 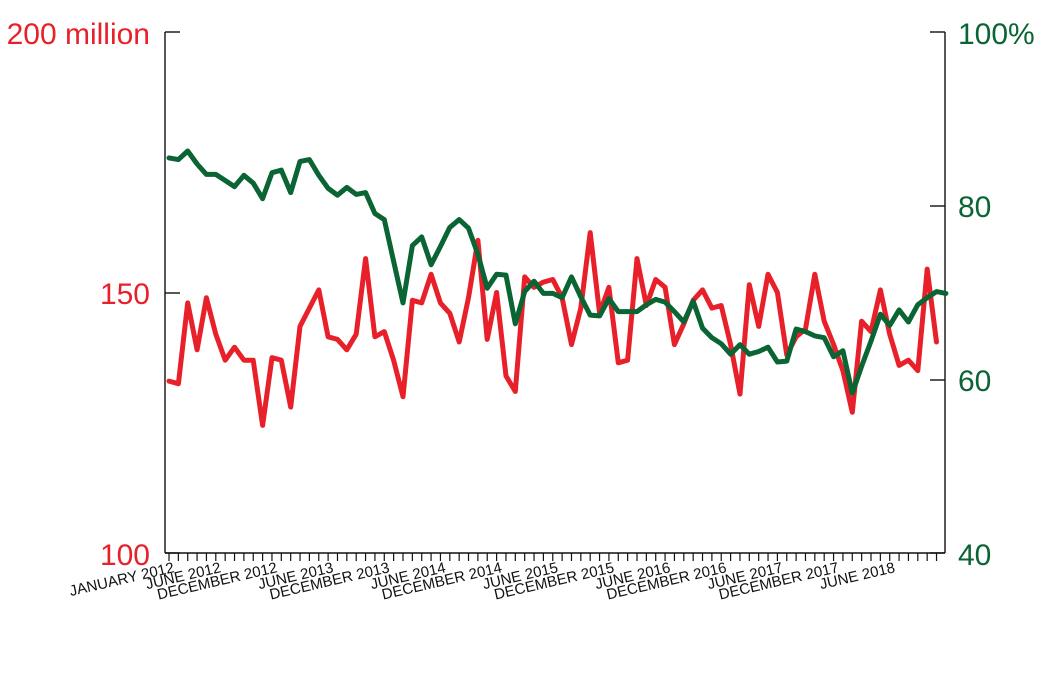 What do you see at coordinates (125, 294) in the screenshot?
I see `left-tick-label-150: 150` at bounding box center [125, 294].